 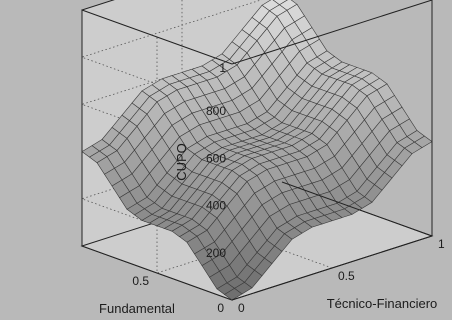 What do you see at coordinates (220, 308) in the screenshot?
I see `x-tick-label: 0` at bounding box center [220, 308].